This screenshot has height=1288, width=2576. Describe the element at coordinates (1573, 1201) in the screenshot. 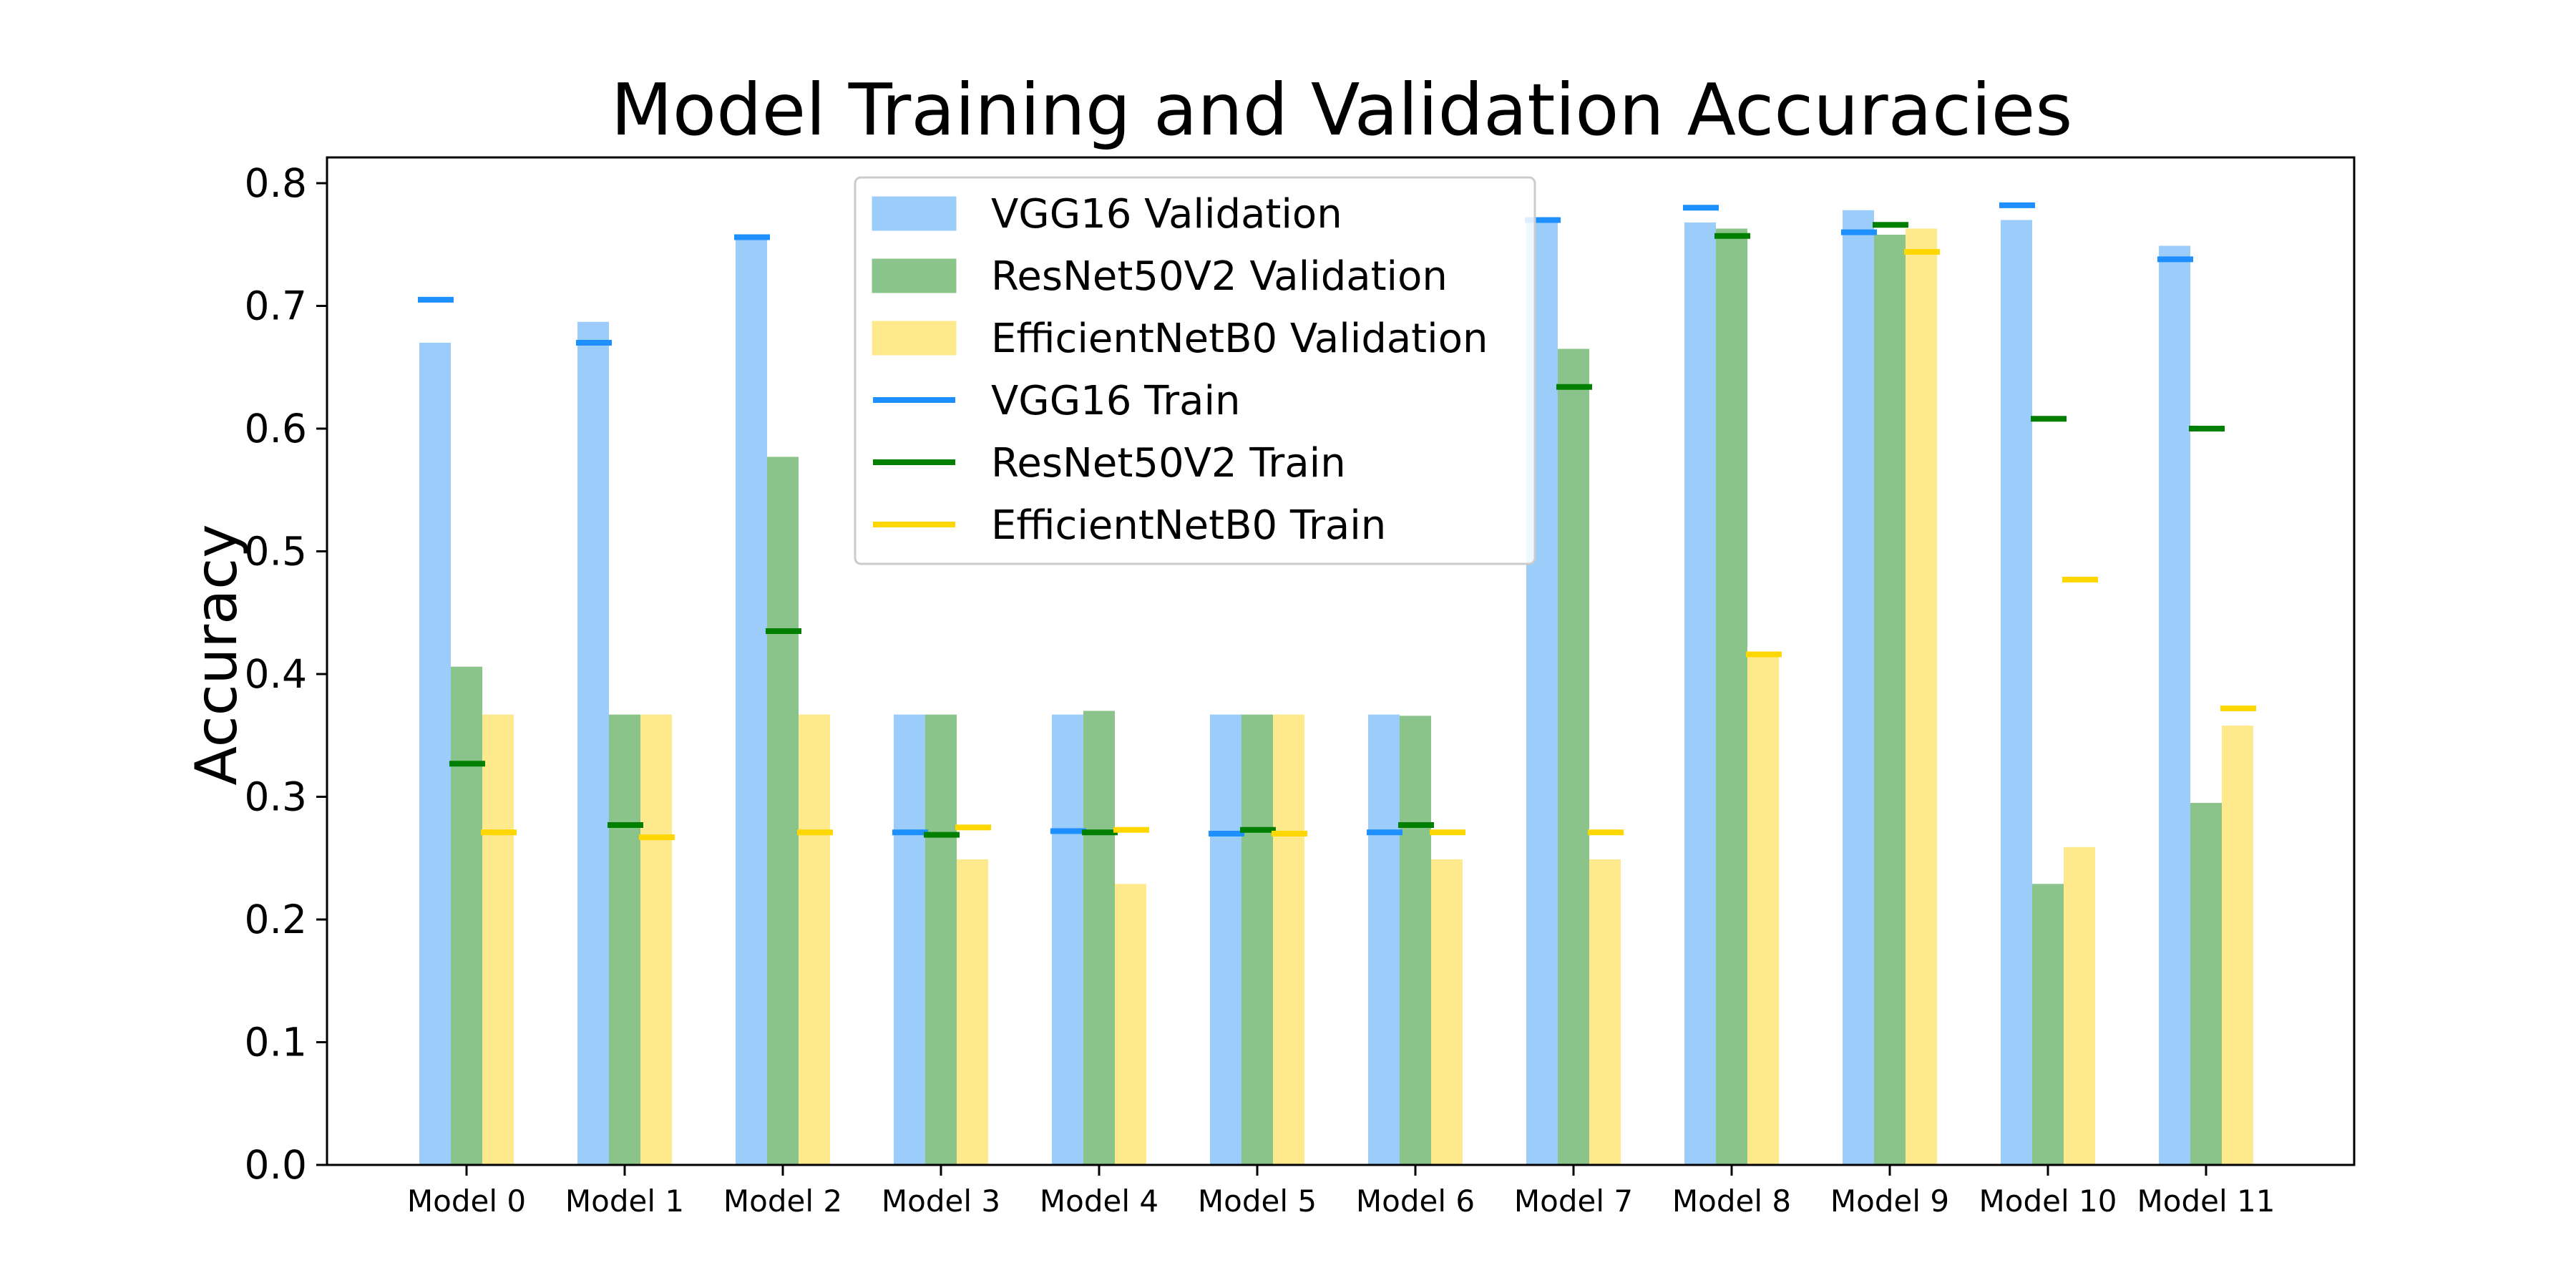

I see `x-tick-label: Model 7` at that location.